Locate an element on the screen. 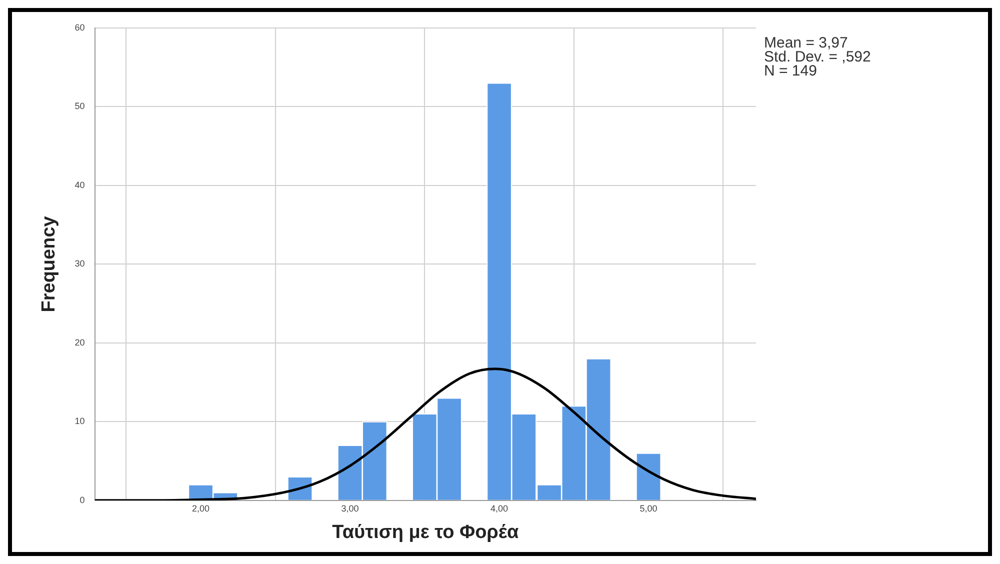 The width and height of the screenshot is (1000, 564). x-tick-label: 2,00 is located at coordinates (201, 508).